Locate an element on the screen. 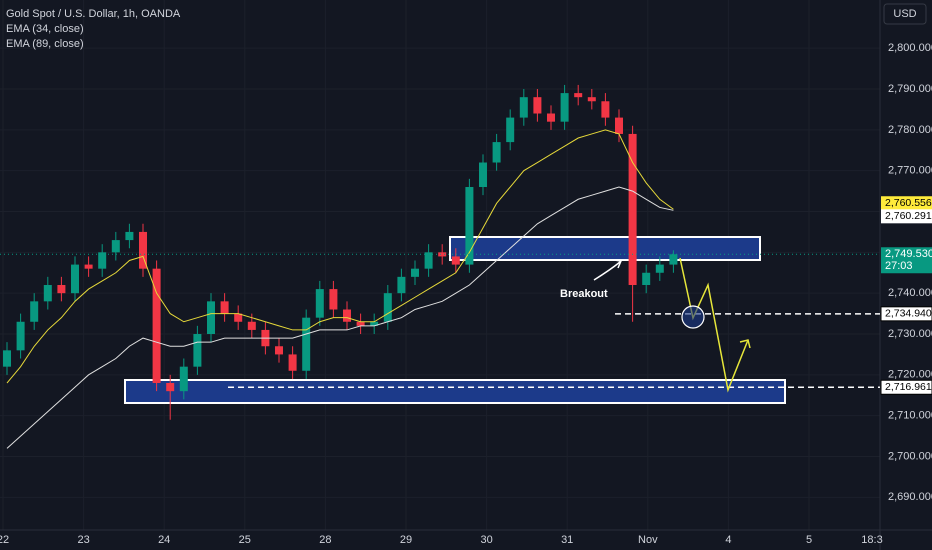 This screenshot has height=550, width=932. resistance-zone is located at coordinates (605, 248).